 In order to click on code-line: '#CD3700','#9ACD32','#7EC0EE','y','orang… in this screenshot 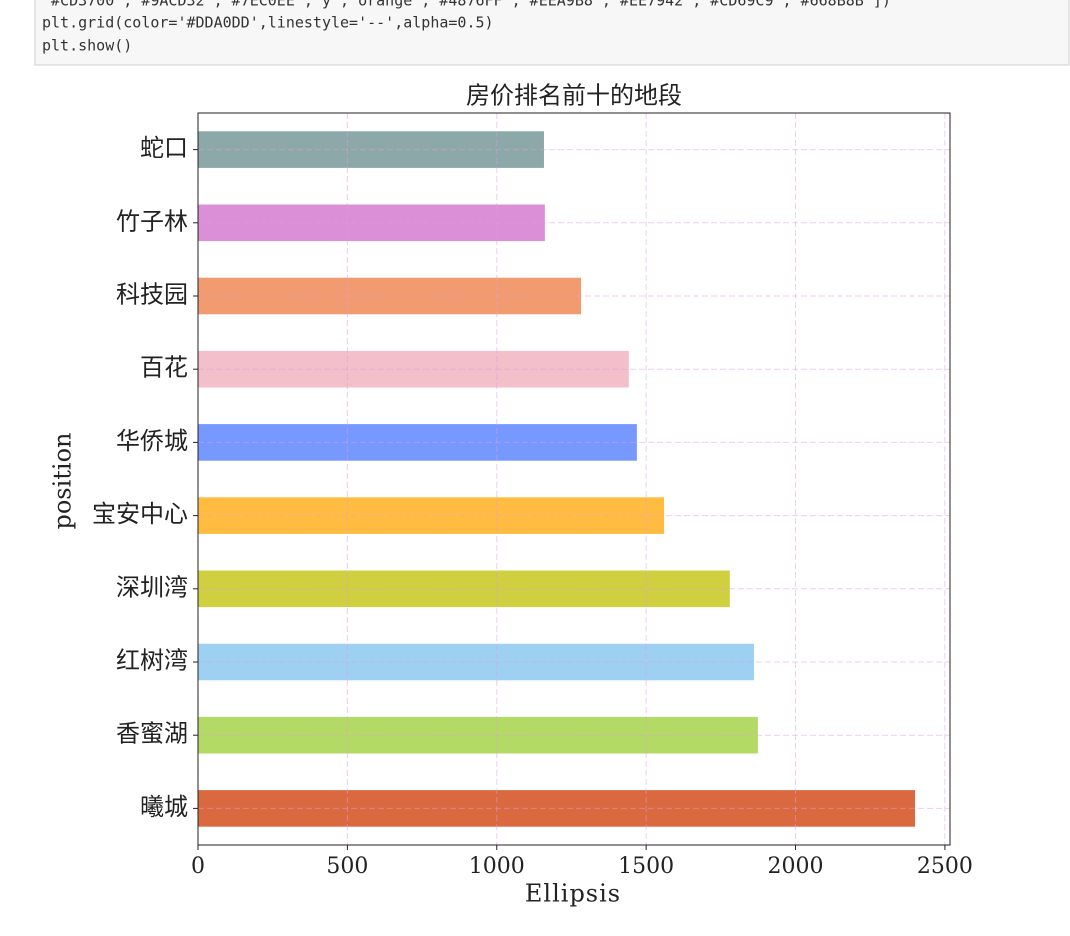, I will do `click(466, 5)`.